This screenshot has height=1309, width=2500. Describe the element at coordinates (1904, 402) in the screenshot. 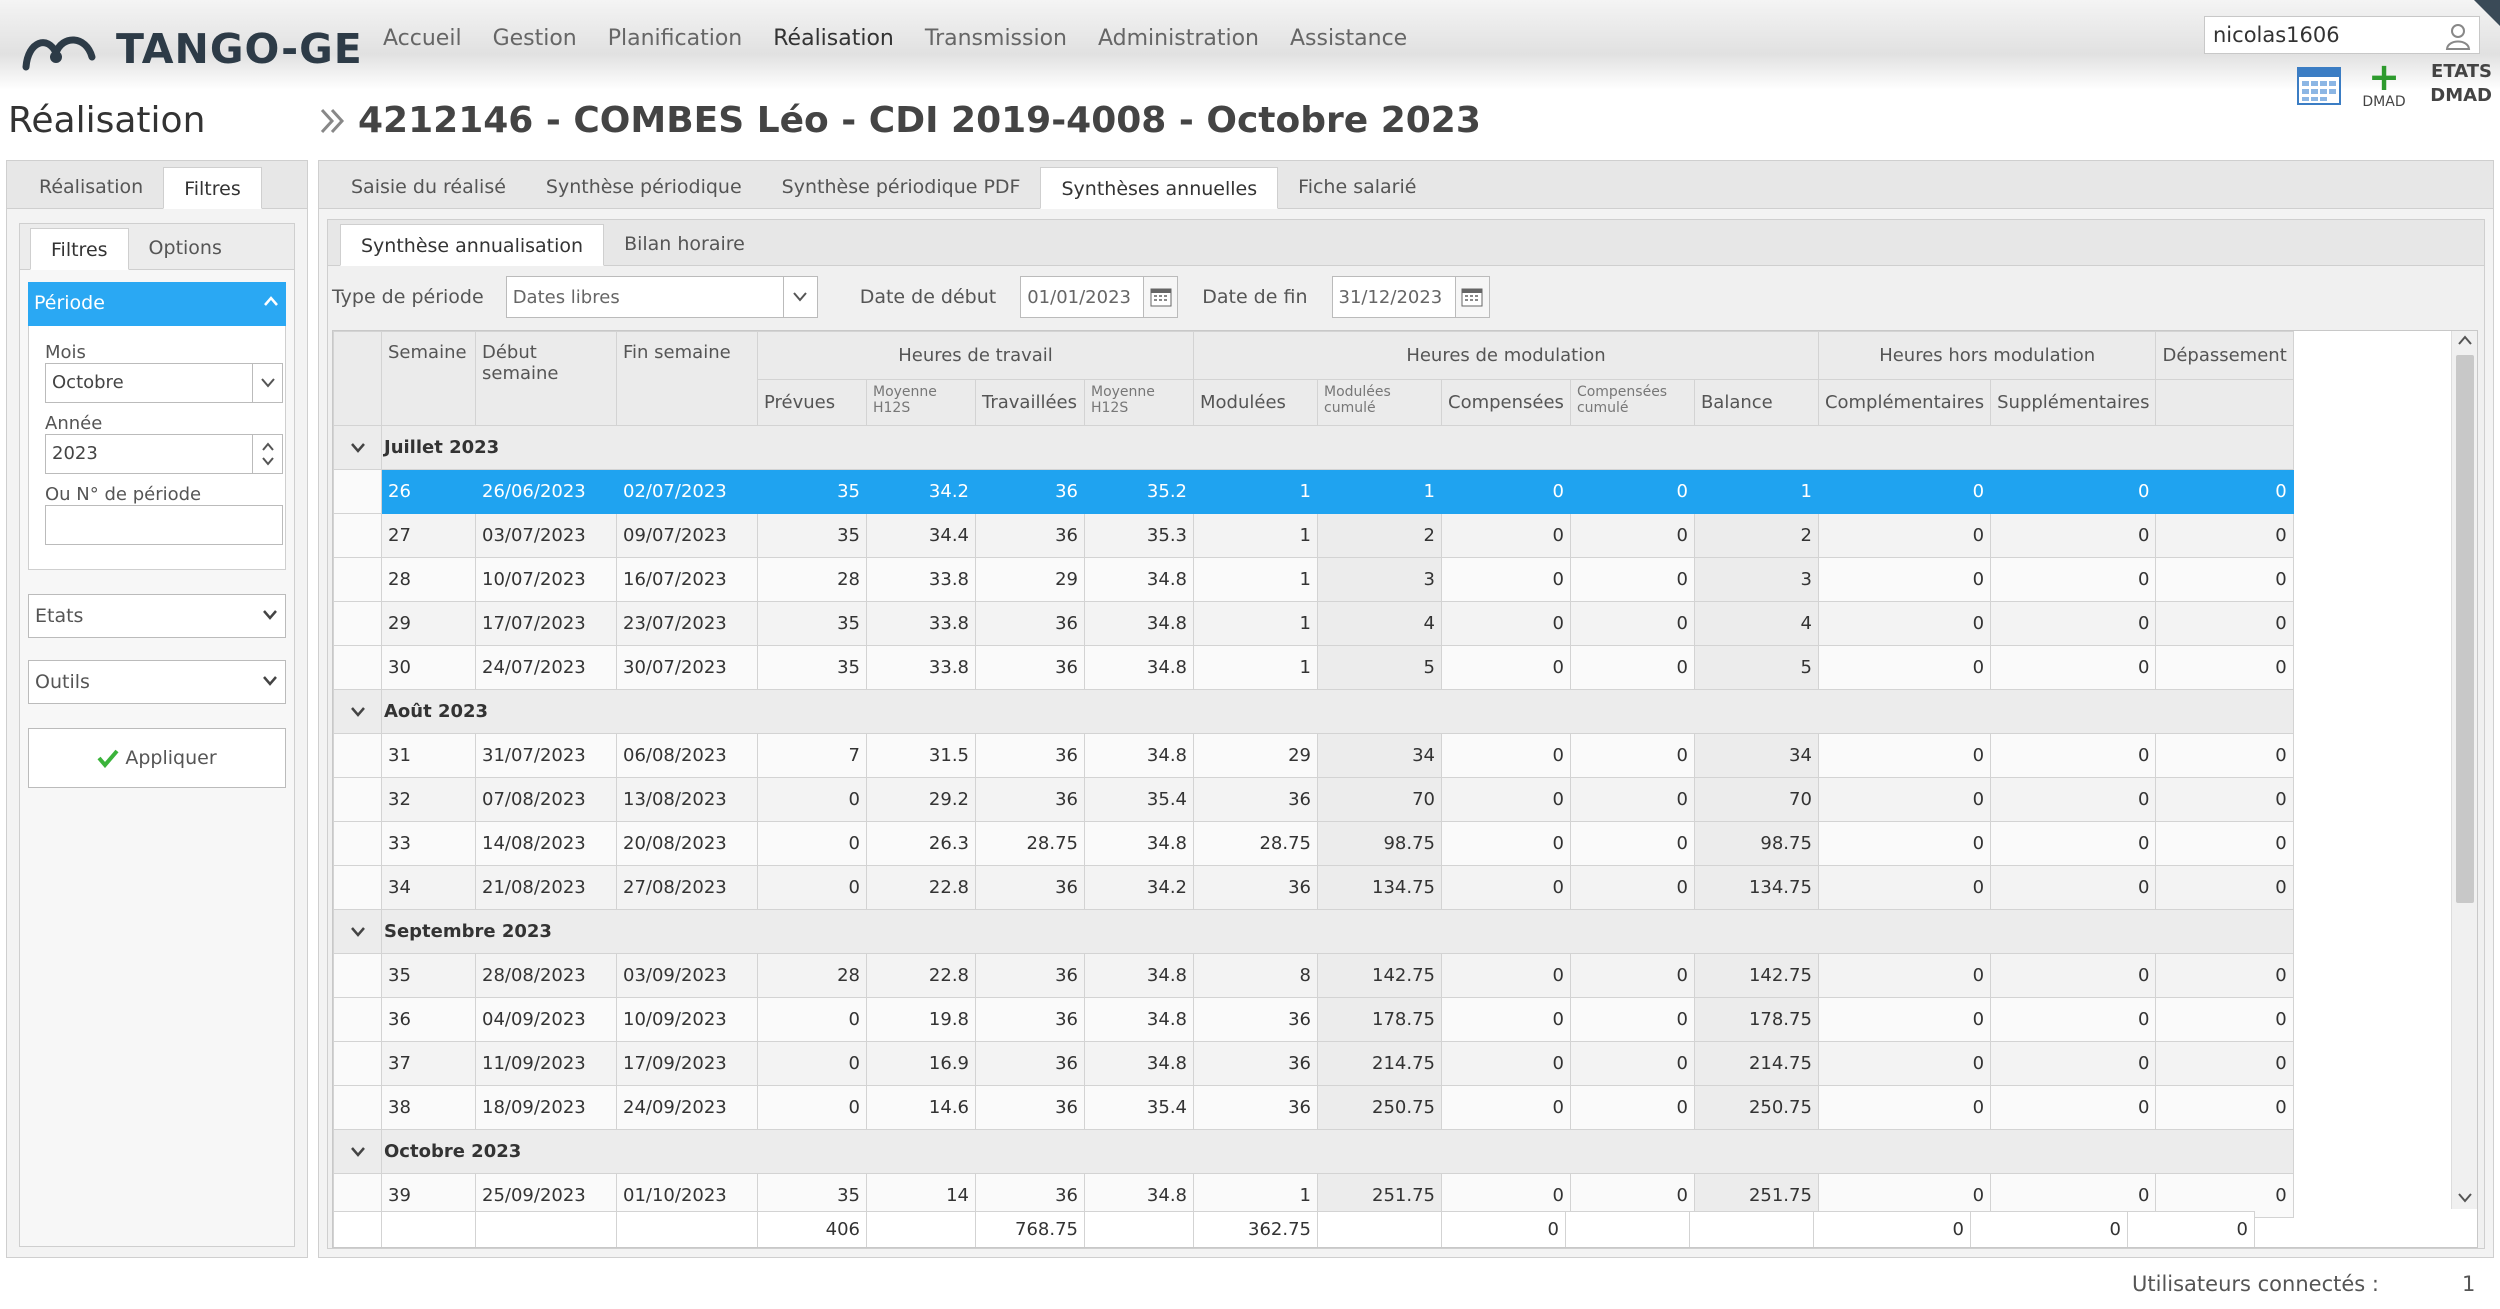

I see `header-complementaires: Complémentaires` at that location.